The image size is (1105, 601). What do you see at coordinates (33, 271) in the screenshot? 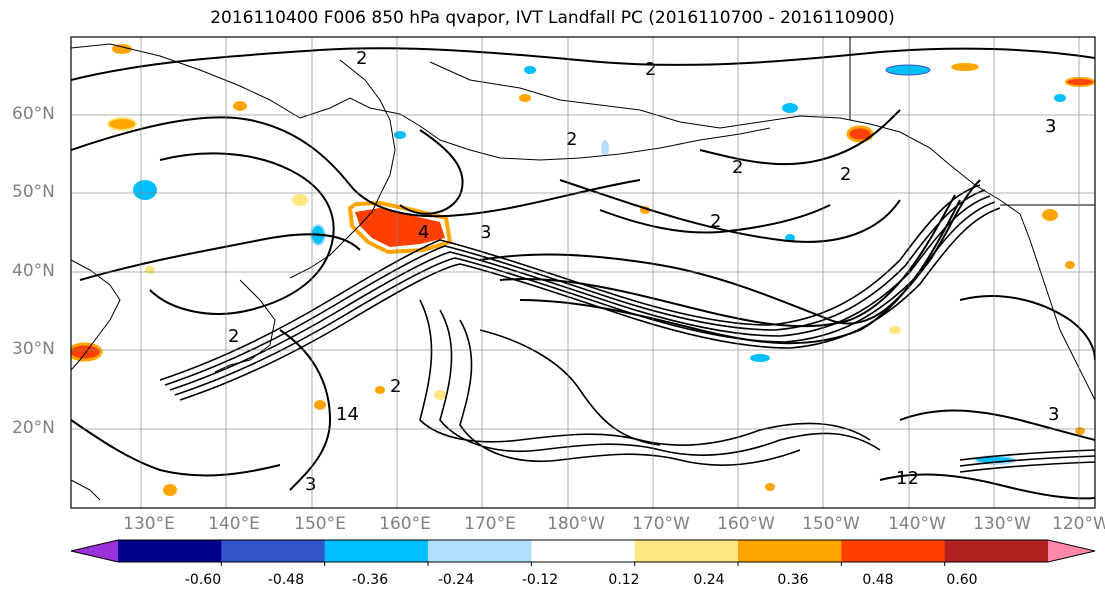
I see `lat-label: 40°N` at bounding box center [33, 271].